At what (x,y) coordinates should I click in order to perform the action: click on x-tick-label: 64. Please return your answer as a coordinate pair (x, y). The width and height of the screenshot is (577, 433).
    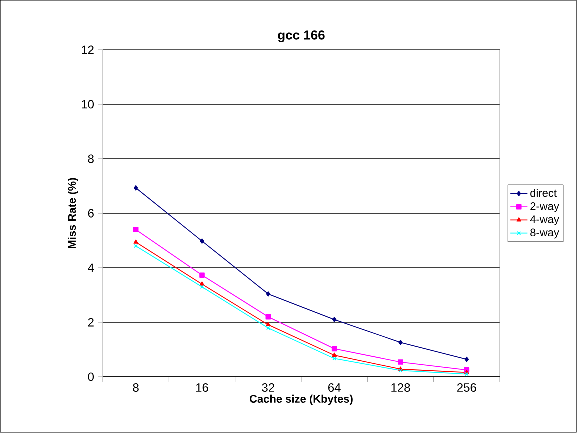
    Looking at the image, I should click on (334, 388).